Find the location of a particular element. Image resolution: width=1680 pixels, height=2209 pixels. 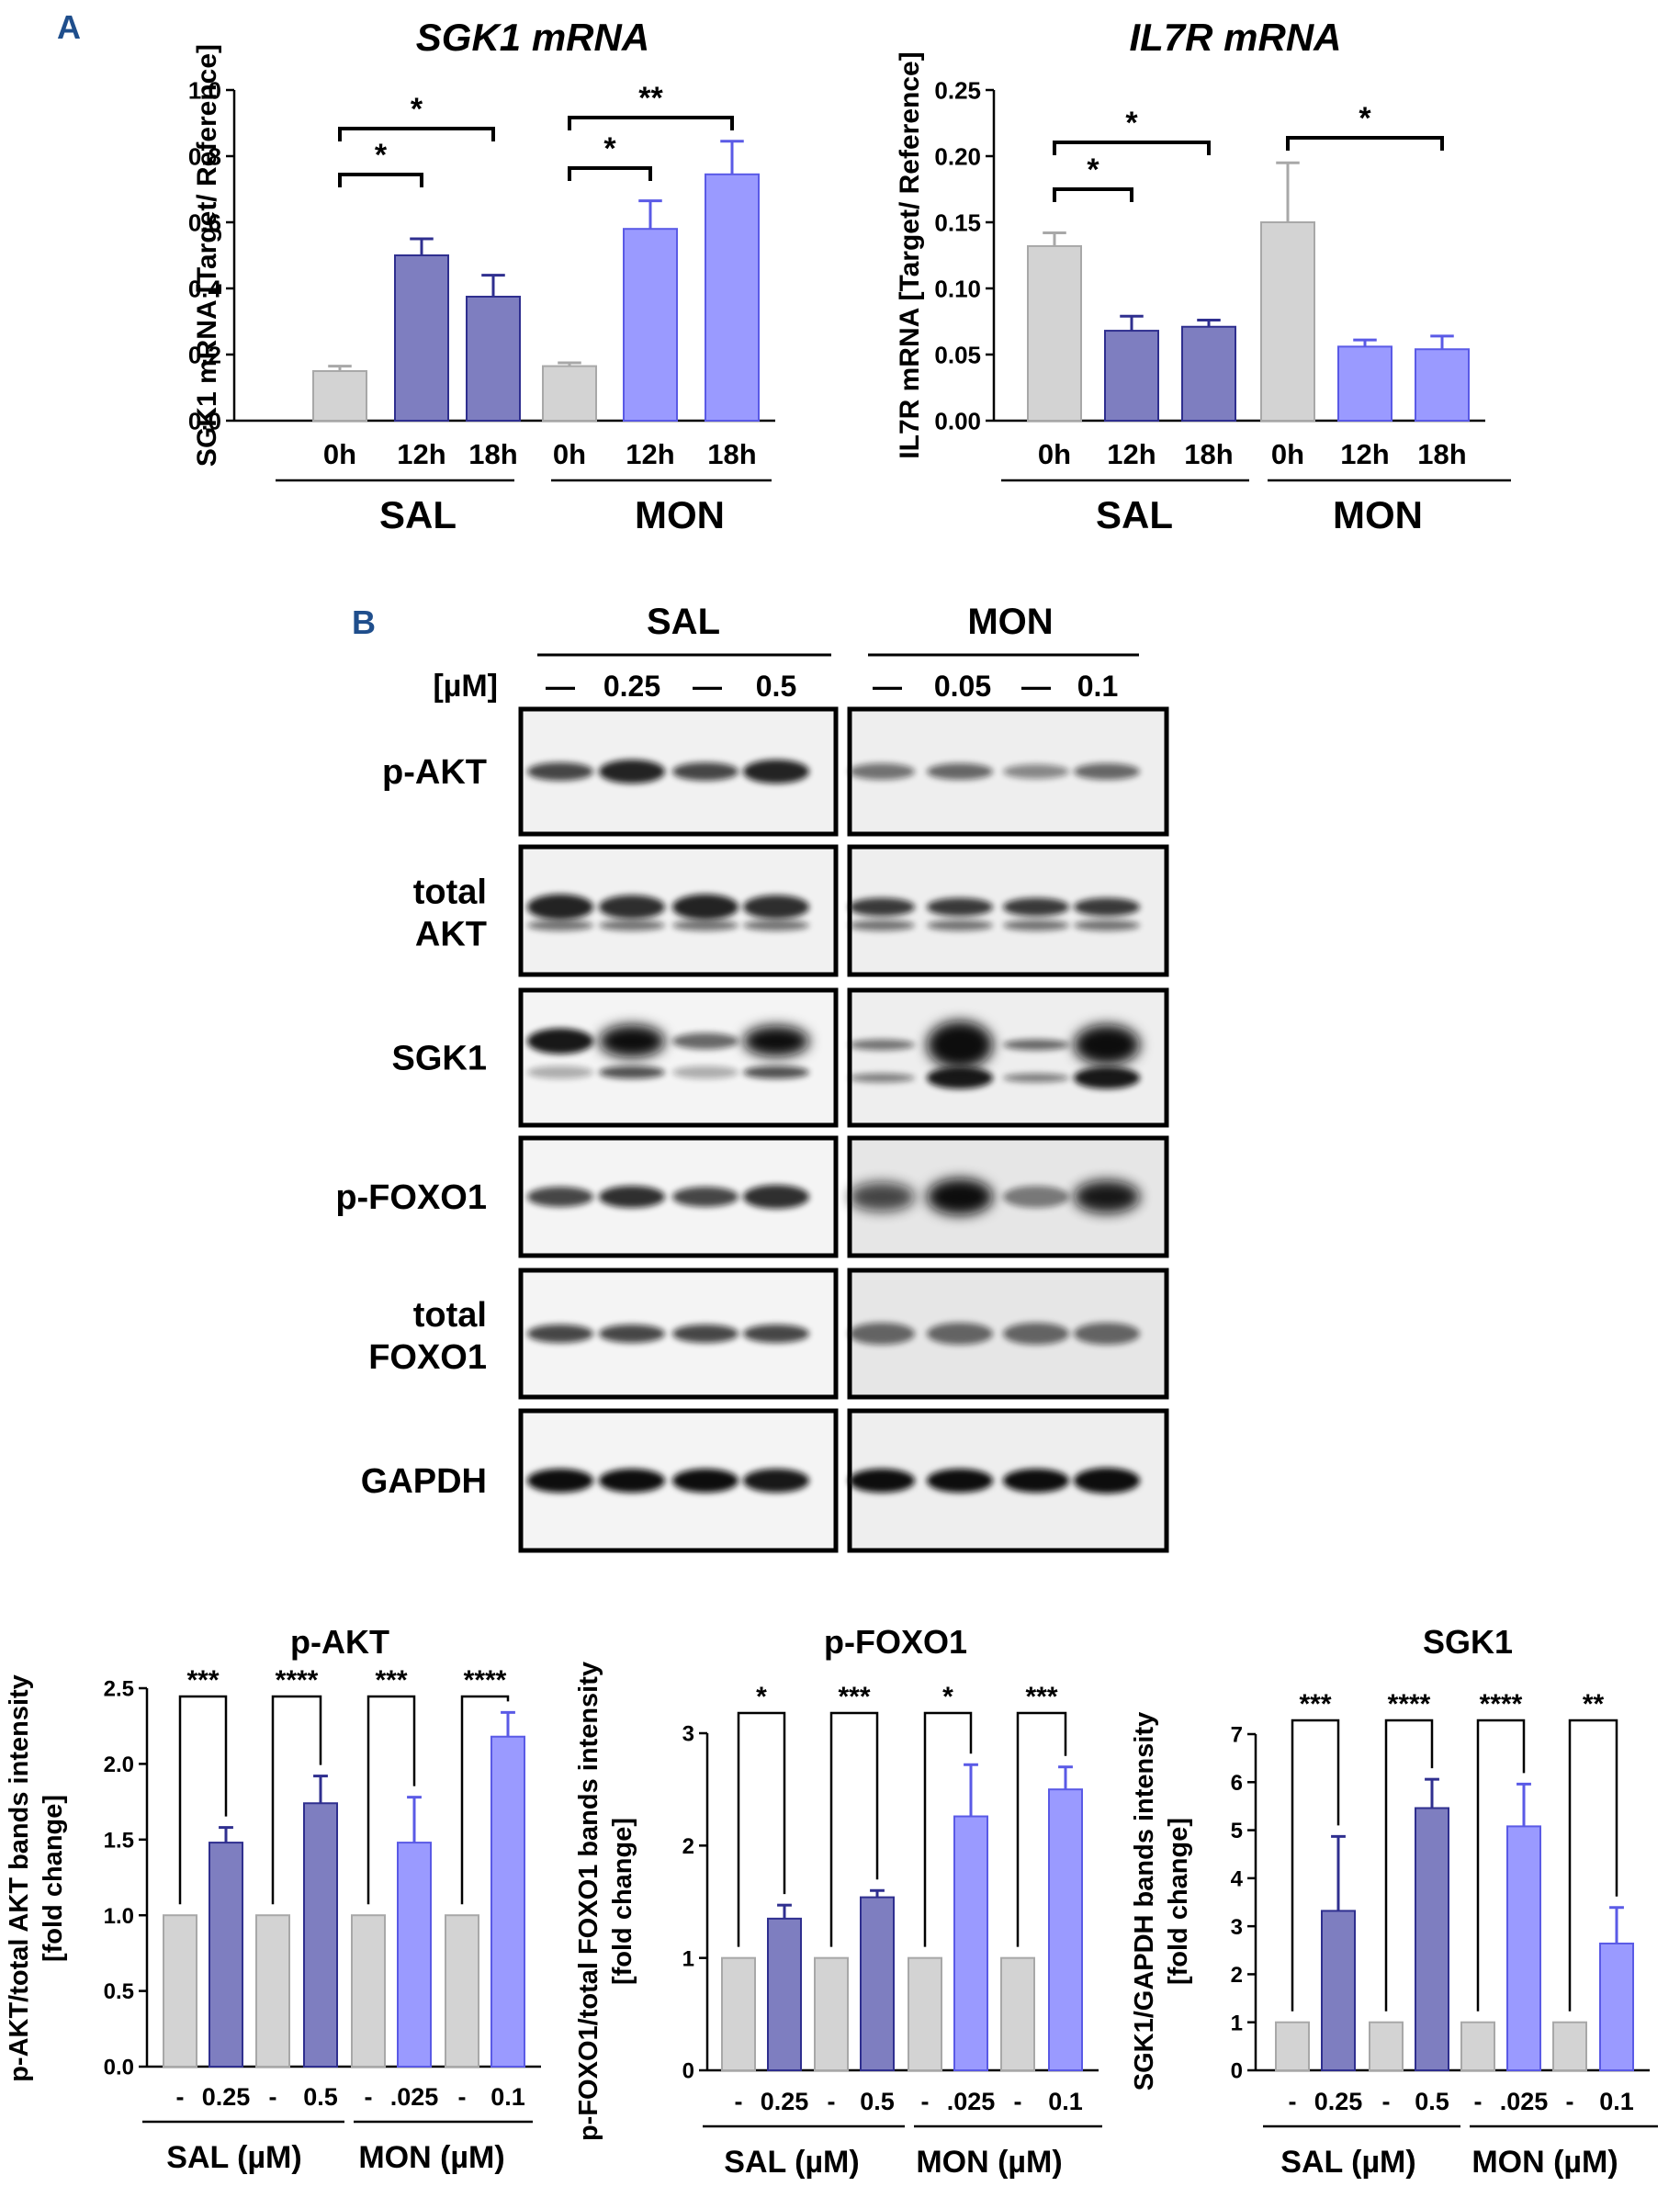

significance-label: ** is located at coordinates (1594, 1704).